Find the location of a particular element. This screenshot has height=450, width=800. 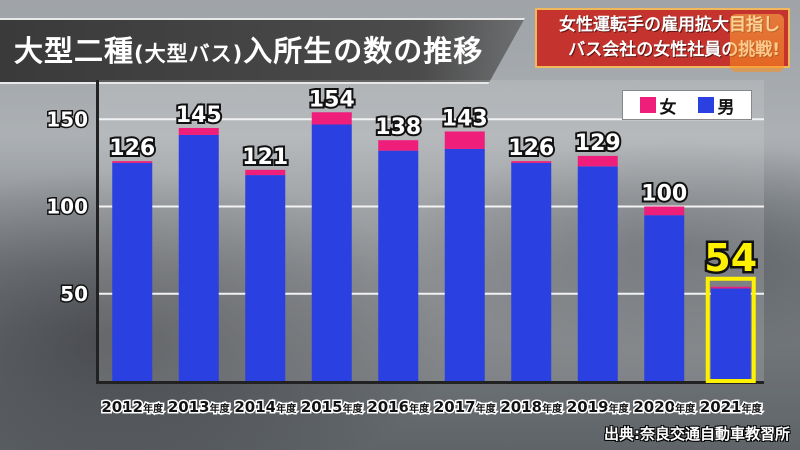

legend-item-female: 女 is located at coordinates (658, 105).